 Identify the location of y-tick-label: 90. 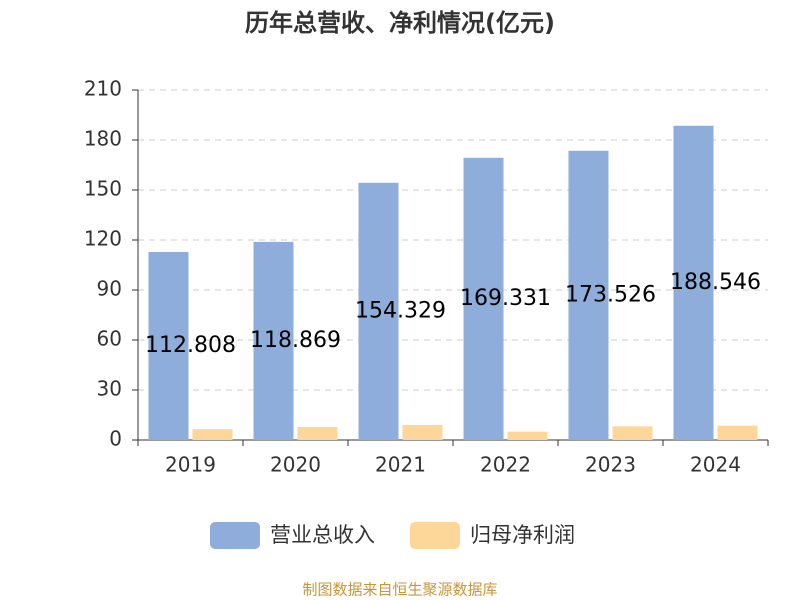
(109, 289).